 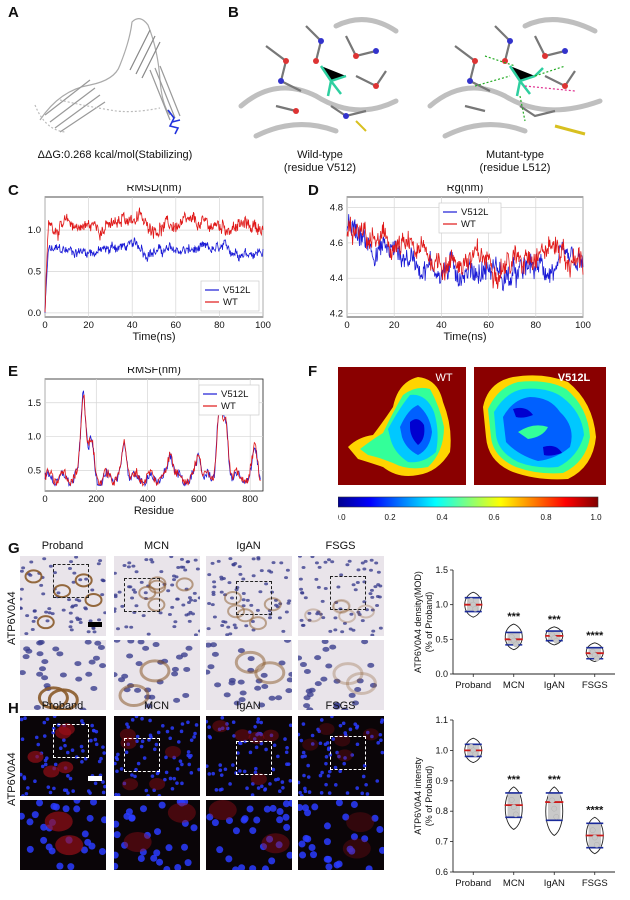 I want to click on legend-box, so click(x=229, y=400).